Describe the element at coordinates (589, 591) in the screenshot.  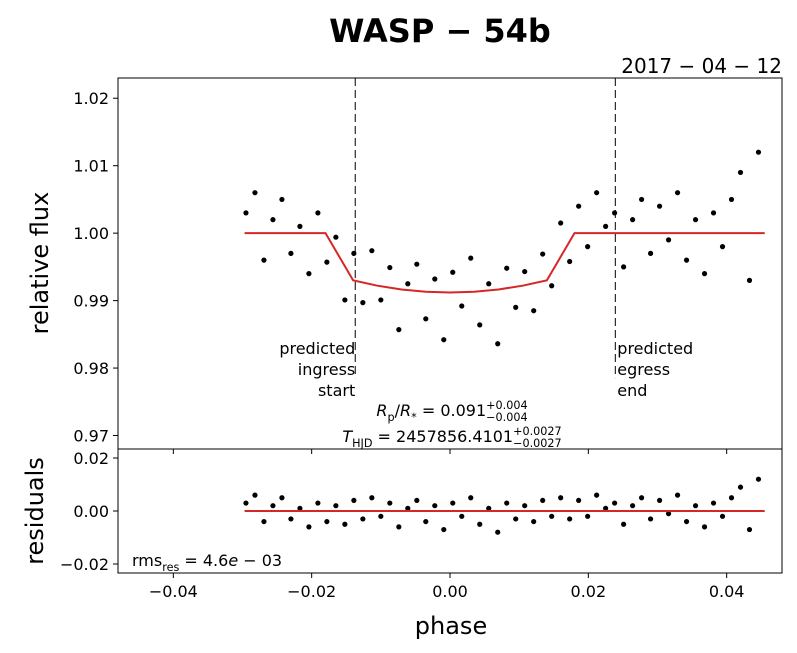
I see `x-tick-label: 0.02` at that location.